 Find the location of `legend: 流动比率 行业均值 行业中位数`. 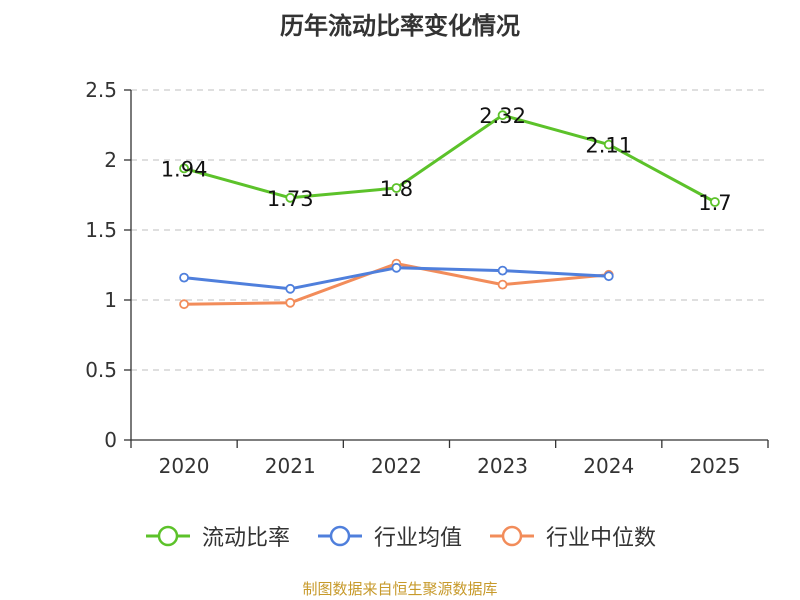

legend: 流动比率 行业均值 行业中位数 is located at coordinates (400, 536).